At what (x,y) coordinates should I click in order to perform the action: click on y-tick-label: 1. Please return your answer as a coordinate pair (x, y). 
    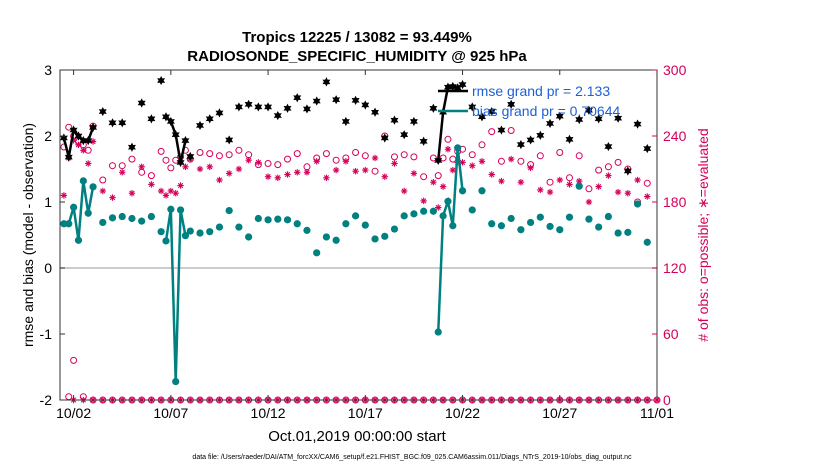
    Looking at the image, I should click on (48, 202).